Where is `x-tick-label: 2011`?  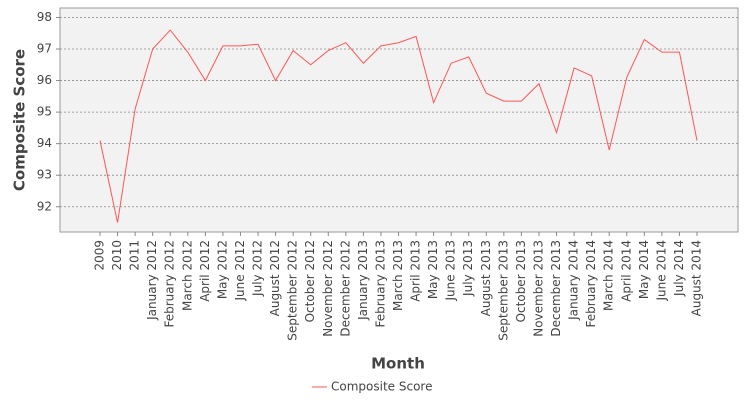 x-tick-label: 2011 is located at coordinates (135, 255).